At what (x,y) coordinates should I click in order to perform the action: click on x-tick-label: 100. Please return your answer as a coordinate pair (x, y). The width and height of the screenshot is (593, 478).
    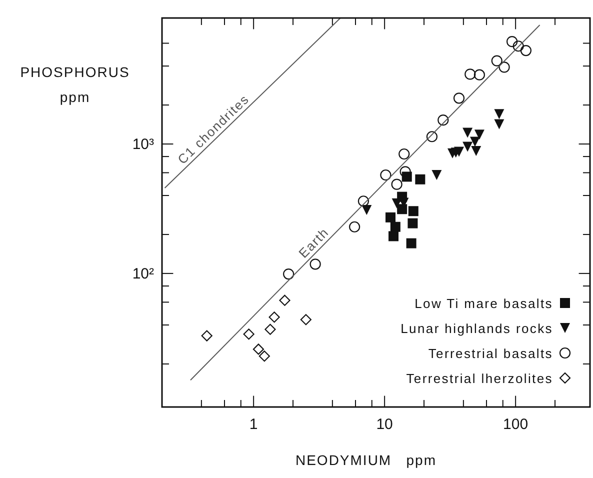
    Looking at the image, I should click on (515, 424).